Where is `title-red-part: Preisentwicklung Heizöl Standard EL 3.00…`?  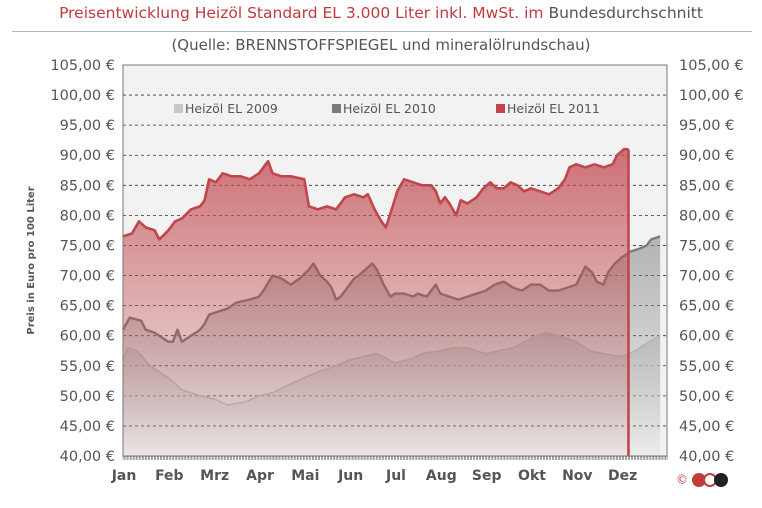 title-red-part: Preisentwicklung Heizöl Standard EL 3.00… is located at coordinates (304, 13).